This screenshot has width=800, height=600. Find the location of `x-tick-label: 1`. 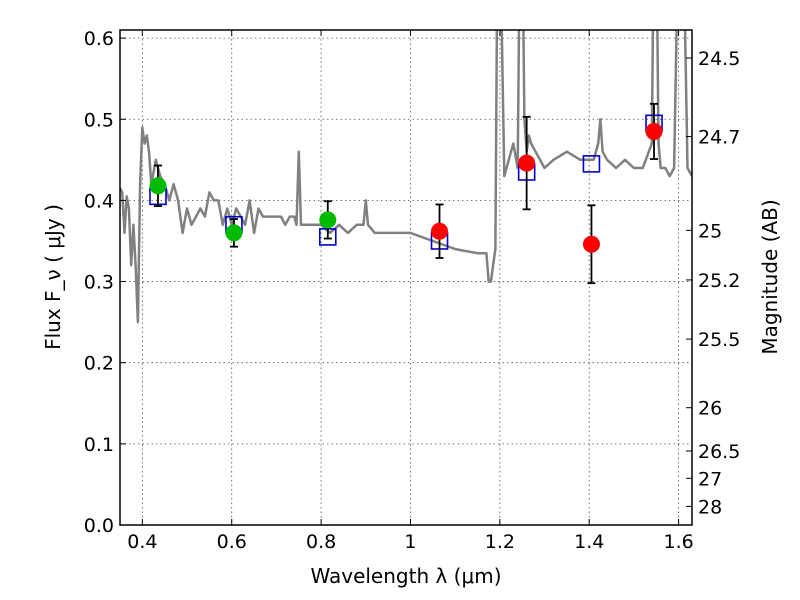

x-tick-label: 1 is located at coordinates (410, 542).